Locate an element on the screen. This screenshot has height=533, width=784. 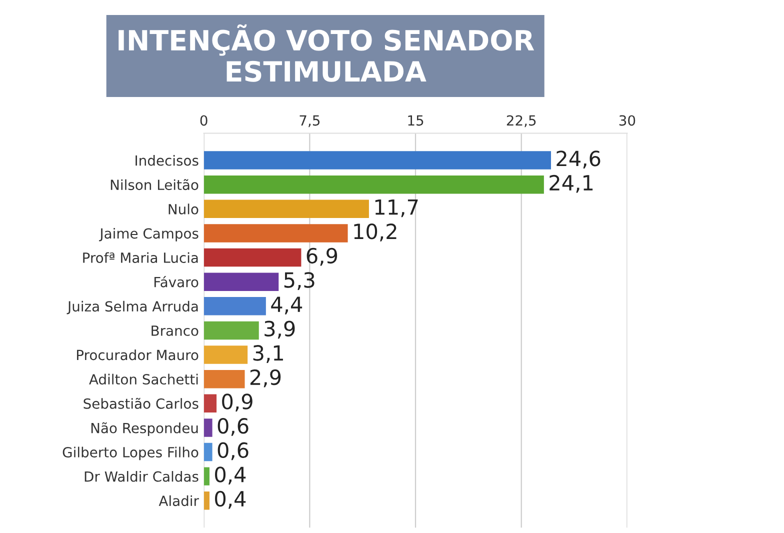
y-tick-label: Jaime Campos is located at coordinates (148, 235).